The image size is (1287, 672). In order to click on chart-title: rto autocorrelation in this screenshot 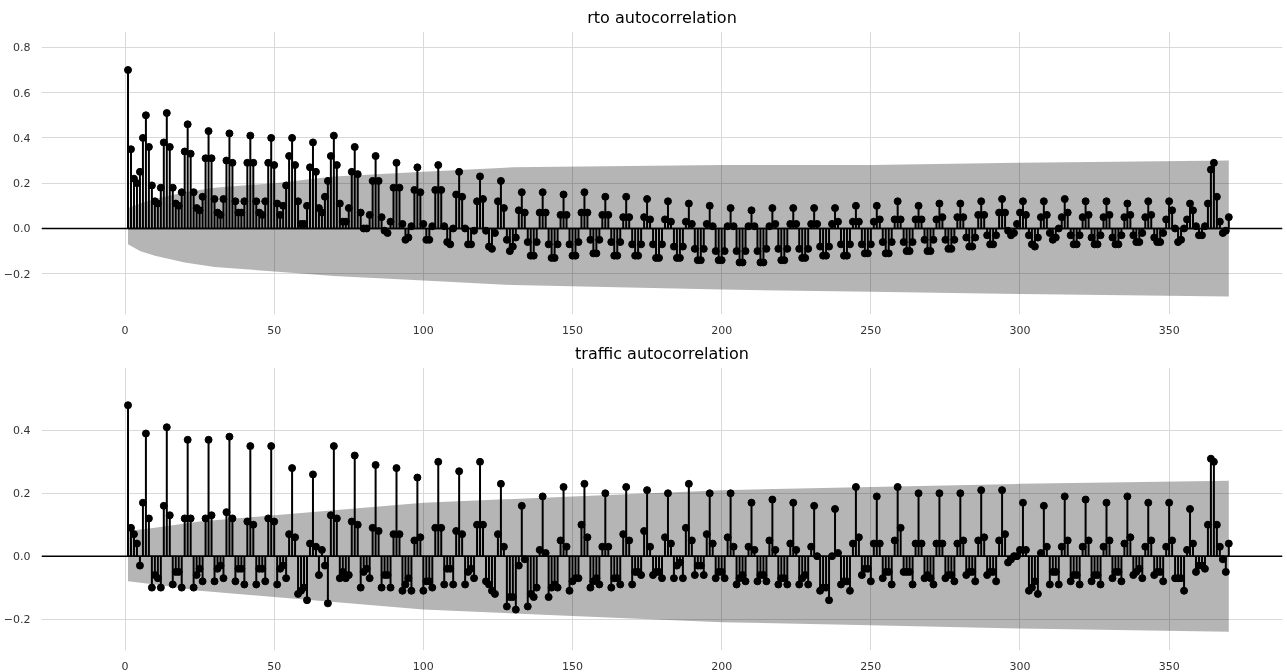, I will do `click(662, 17)`.